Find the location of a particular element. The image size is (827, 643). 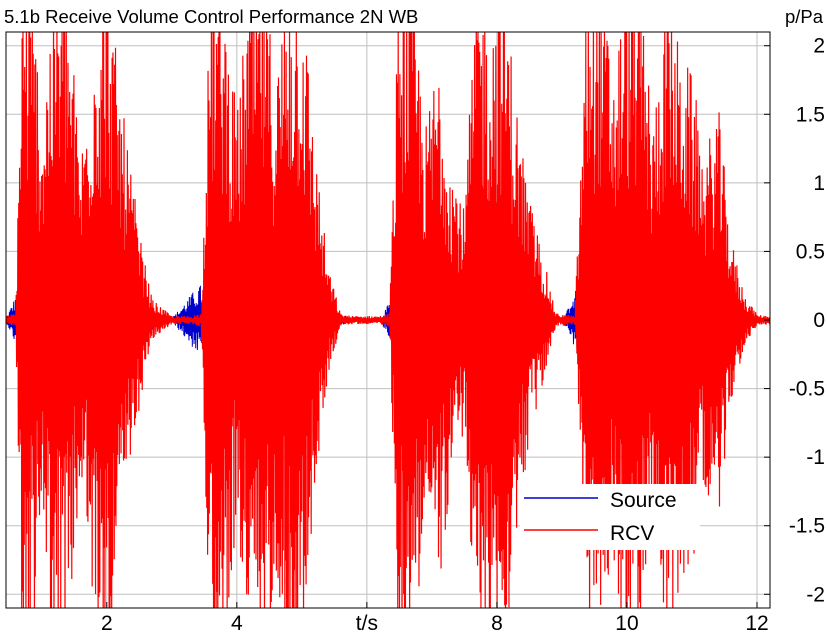

y-axis-label: p/Pa is located at coordinates (804, 16).